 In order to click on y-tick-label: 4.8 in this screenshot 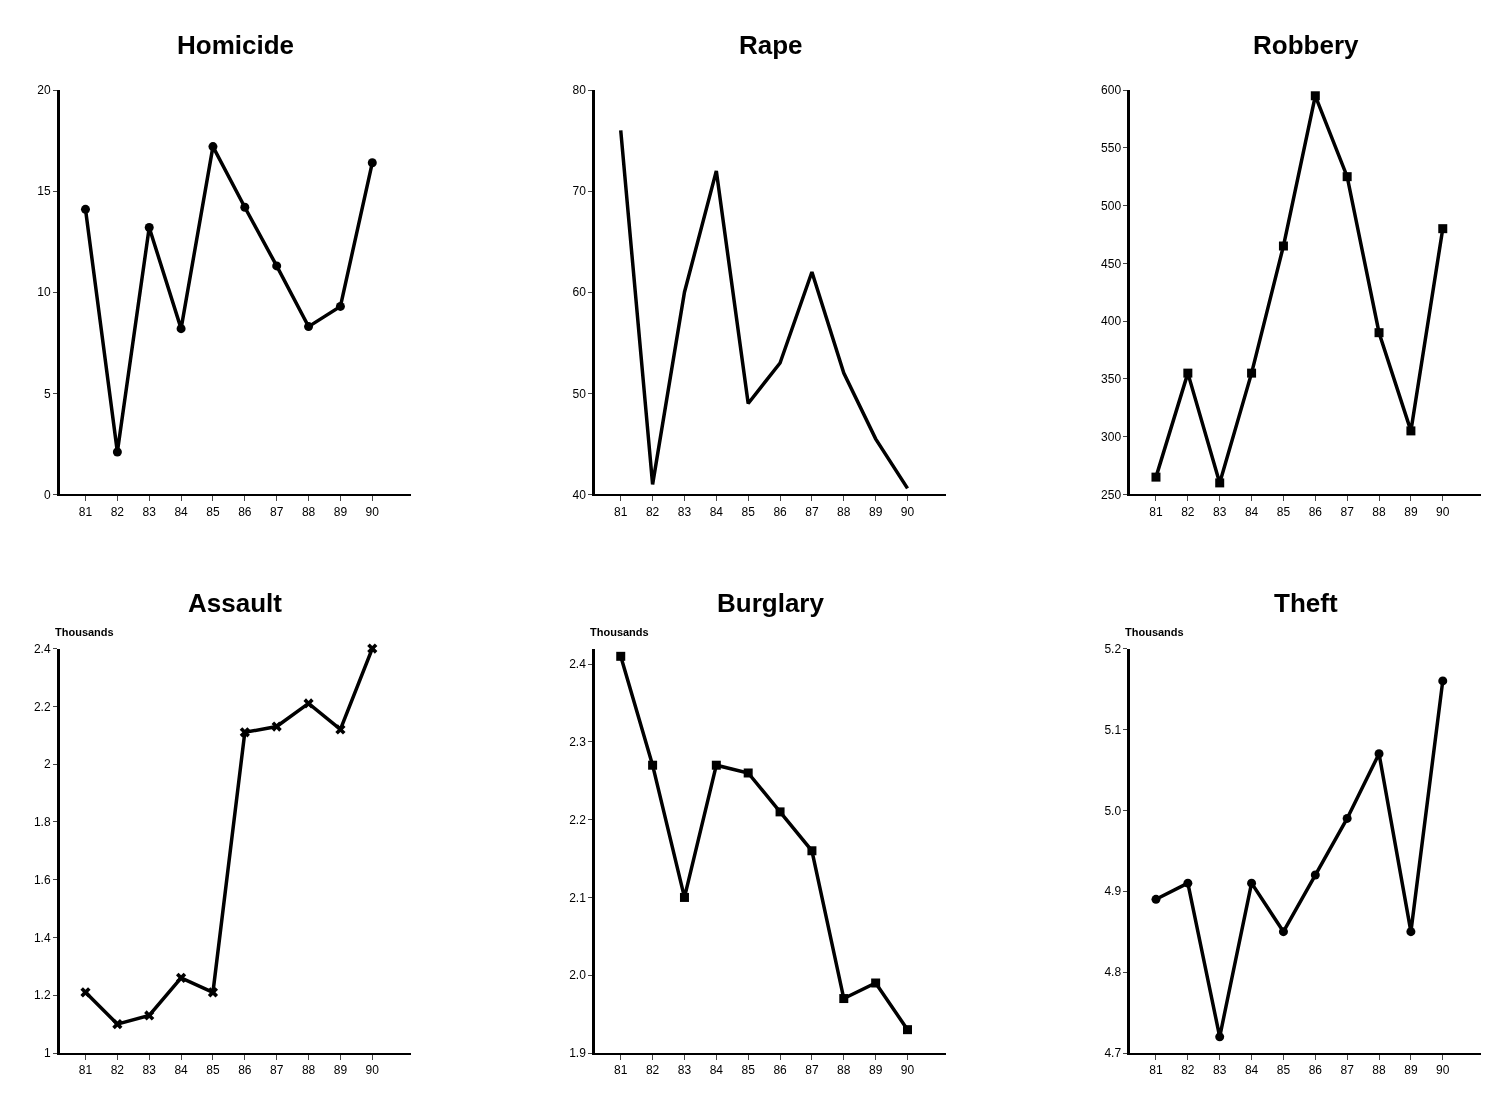, I will do `click(1113, 972)`.